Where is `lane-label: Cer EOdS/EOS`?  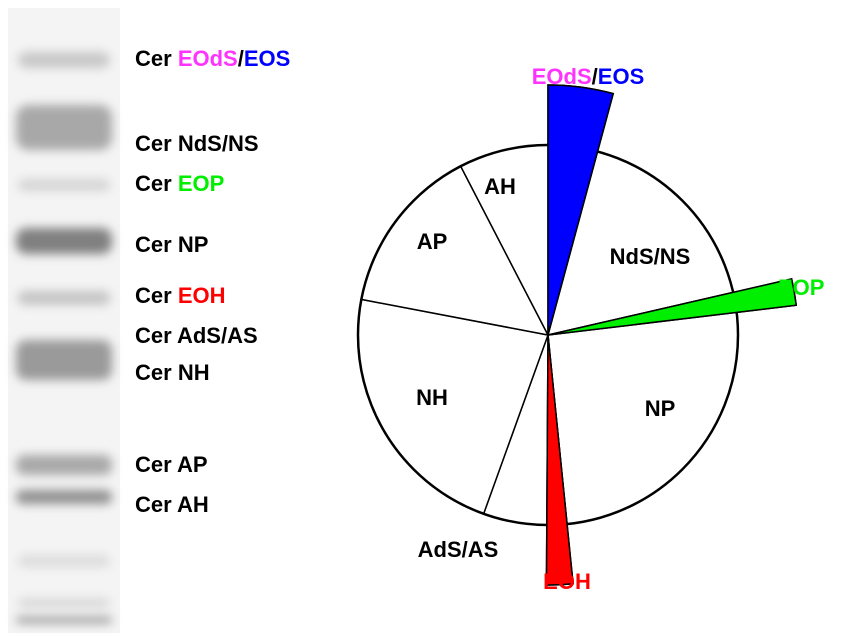
lane-label: Cer EOdS/EOS is located at coordinates (212, 58).